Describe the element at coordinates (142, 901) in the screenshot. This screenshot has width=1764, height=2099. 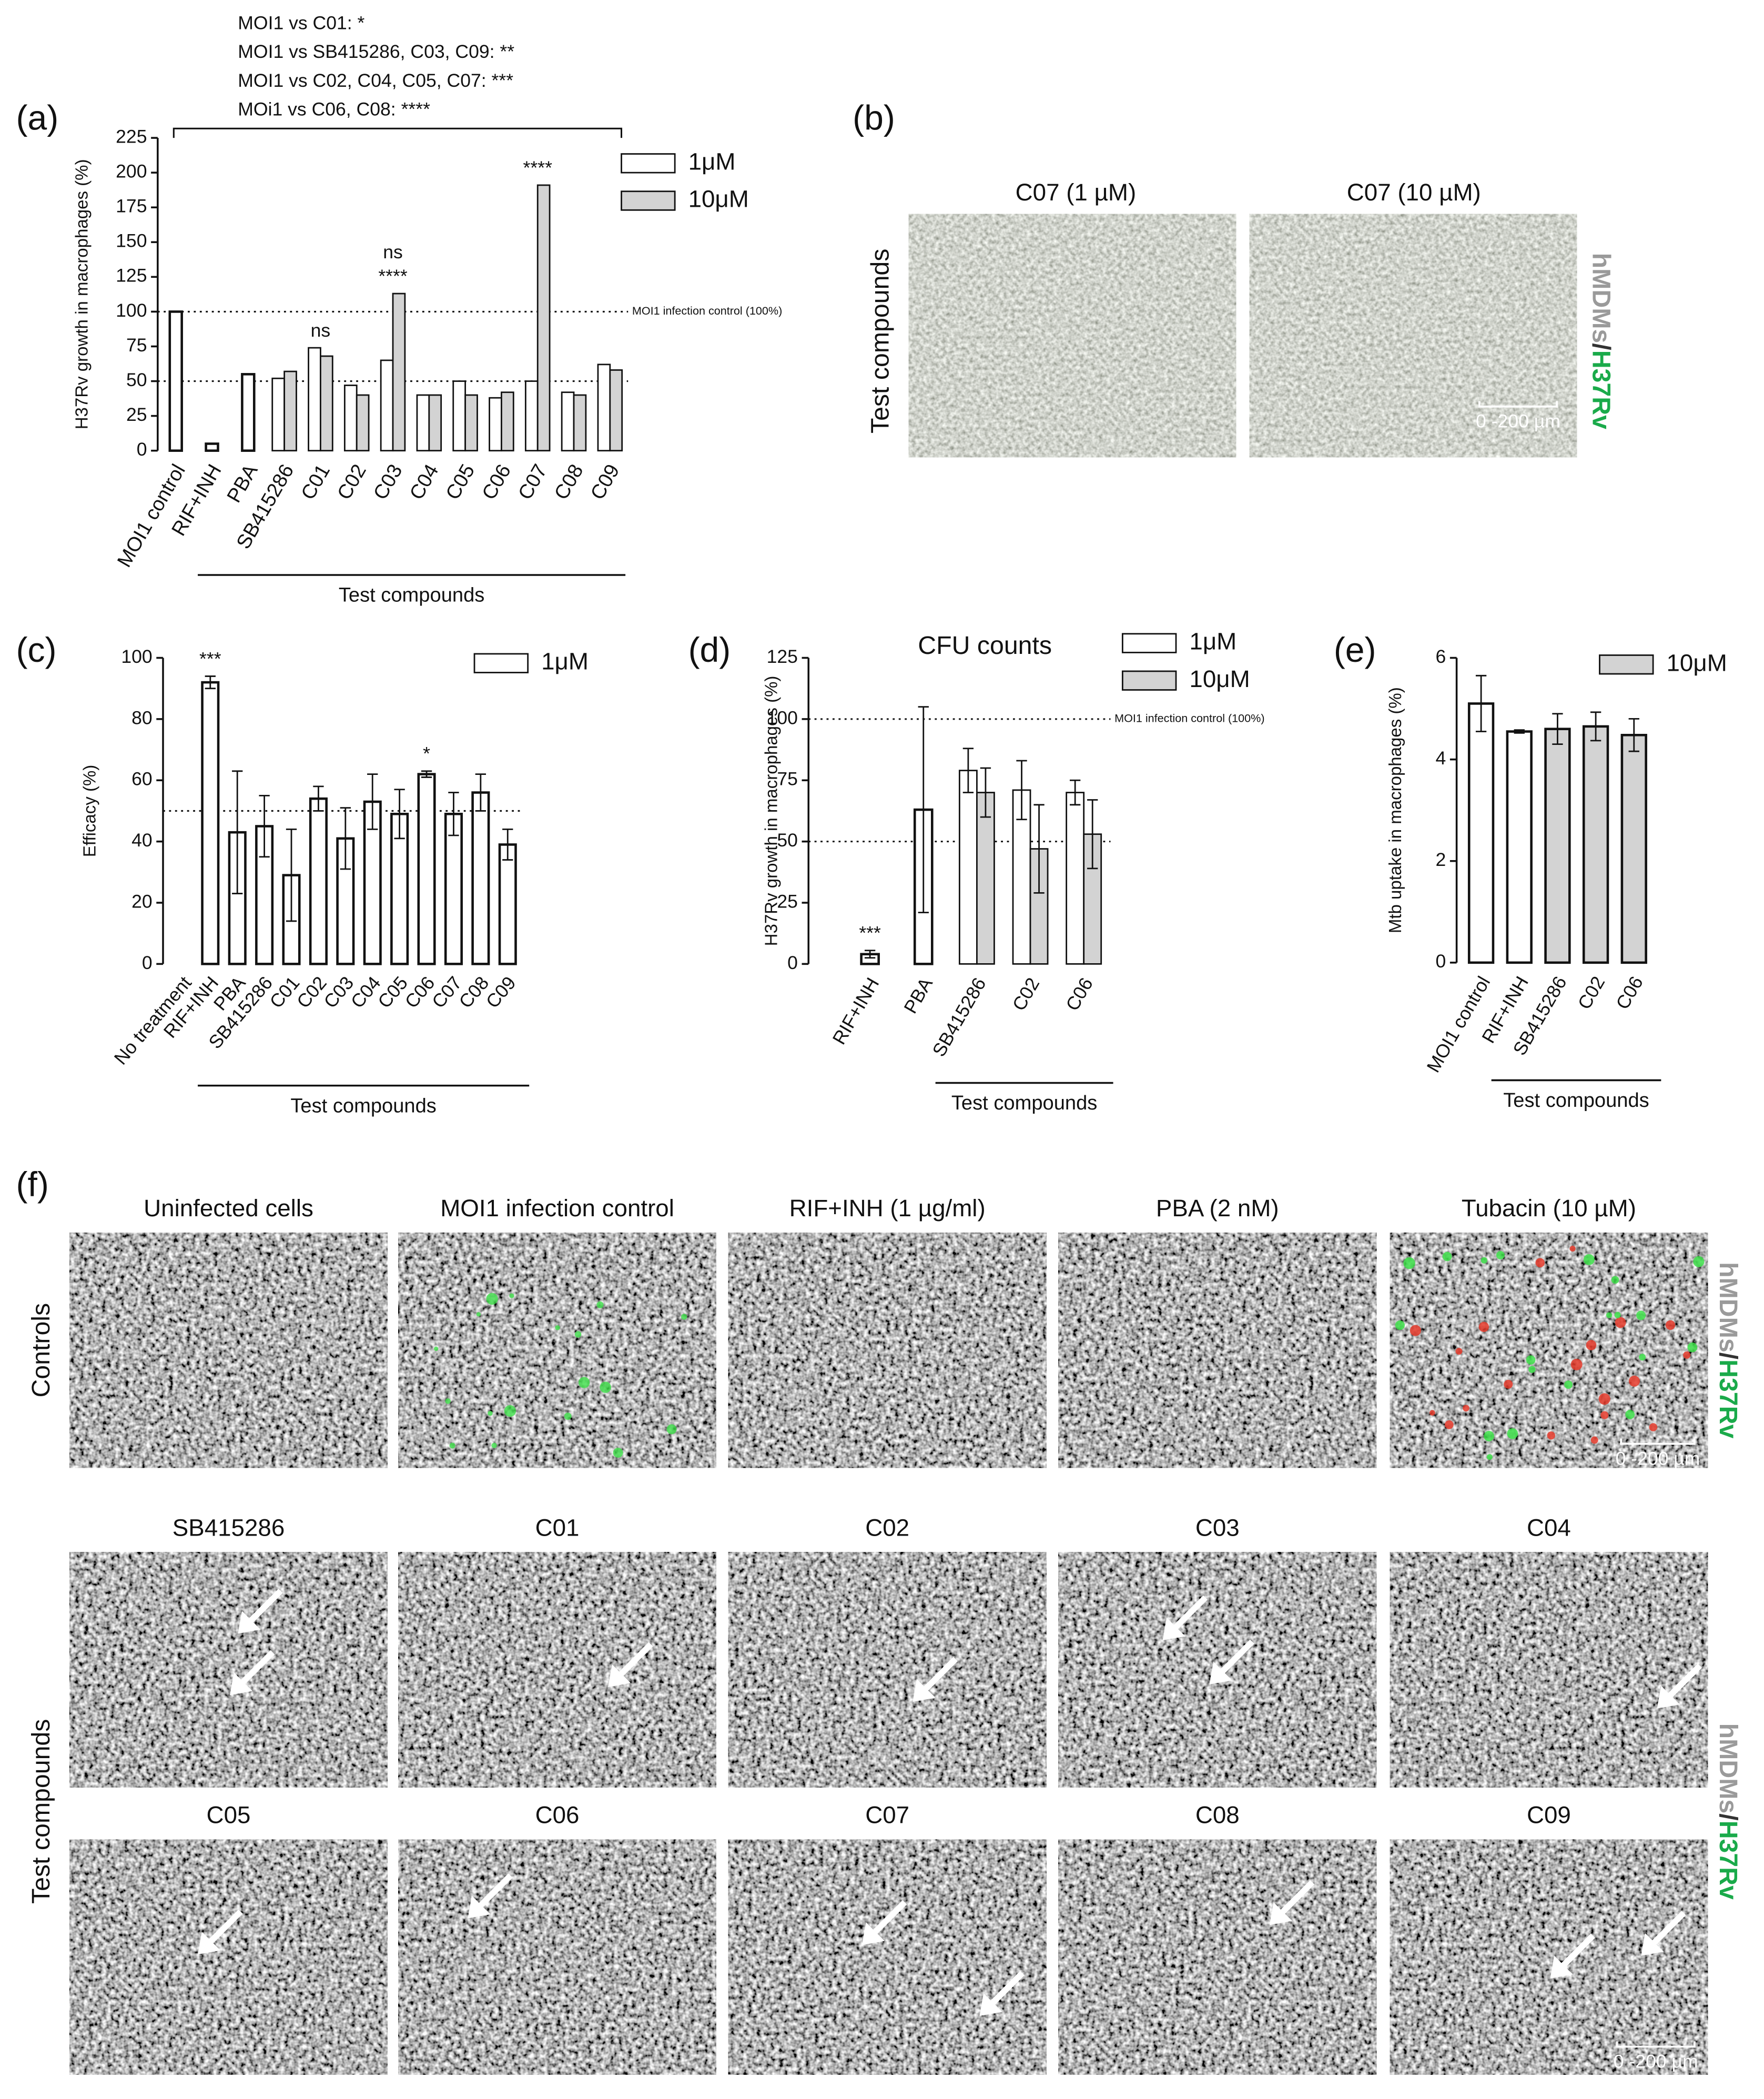
I see `y-tick-label: 20` at that location.